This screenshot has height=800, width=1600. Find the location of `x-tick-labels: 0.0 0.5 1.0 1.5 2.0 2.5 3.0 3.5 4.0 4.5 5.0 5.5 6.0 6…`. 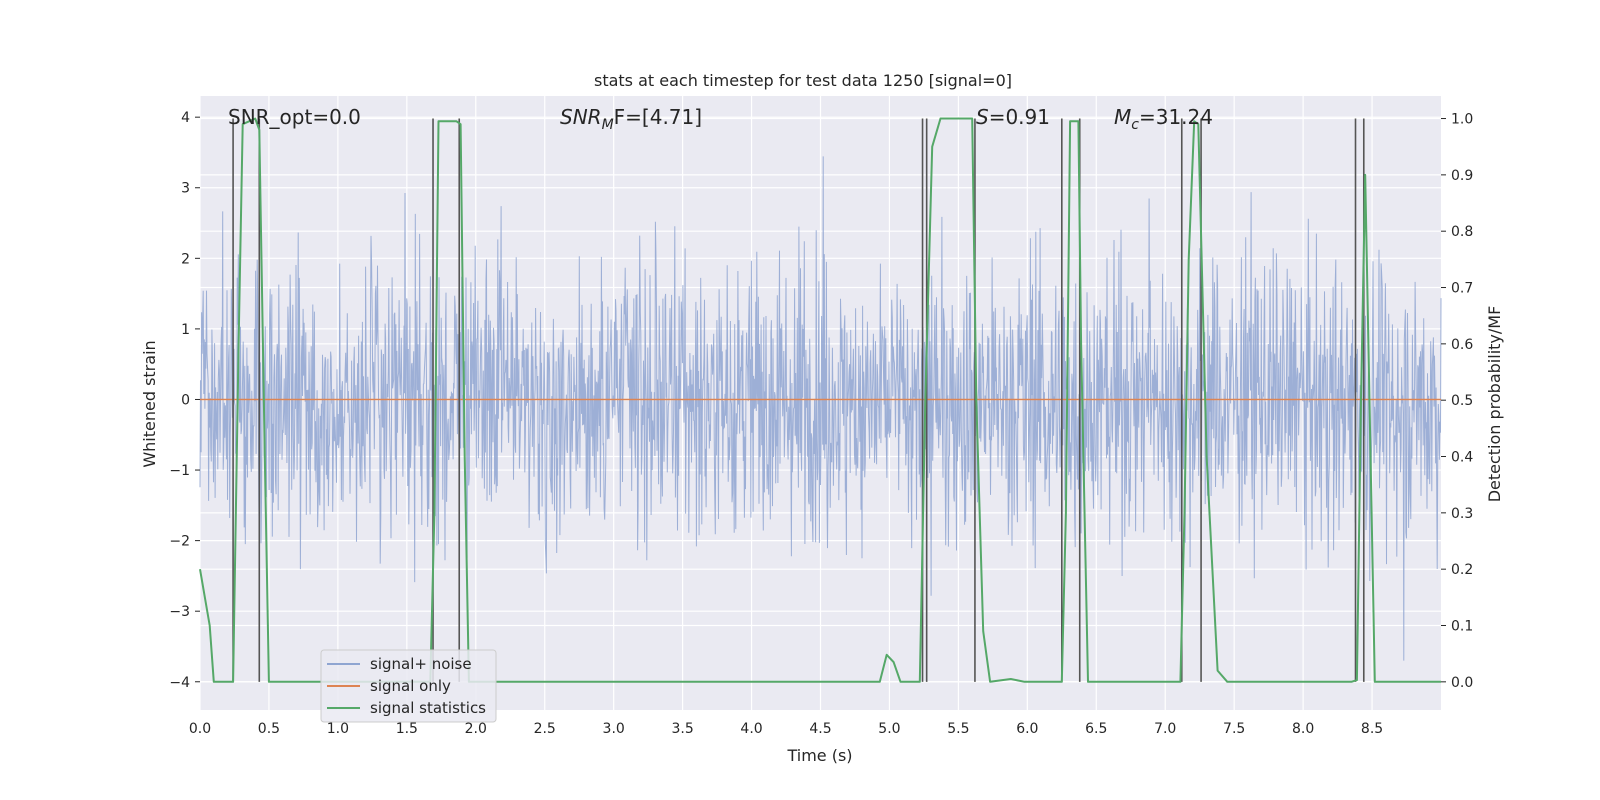

x-tick-labels: 0.0 0.5 1.0 1.5 2.0 2.5 3.0 3.5 4.0 4.5 5.0 5.5 6.0 6… is located at coordinates (786, 729).